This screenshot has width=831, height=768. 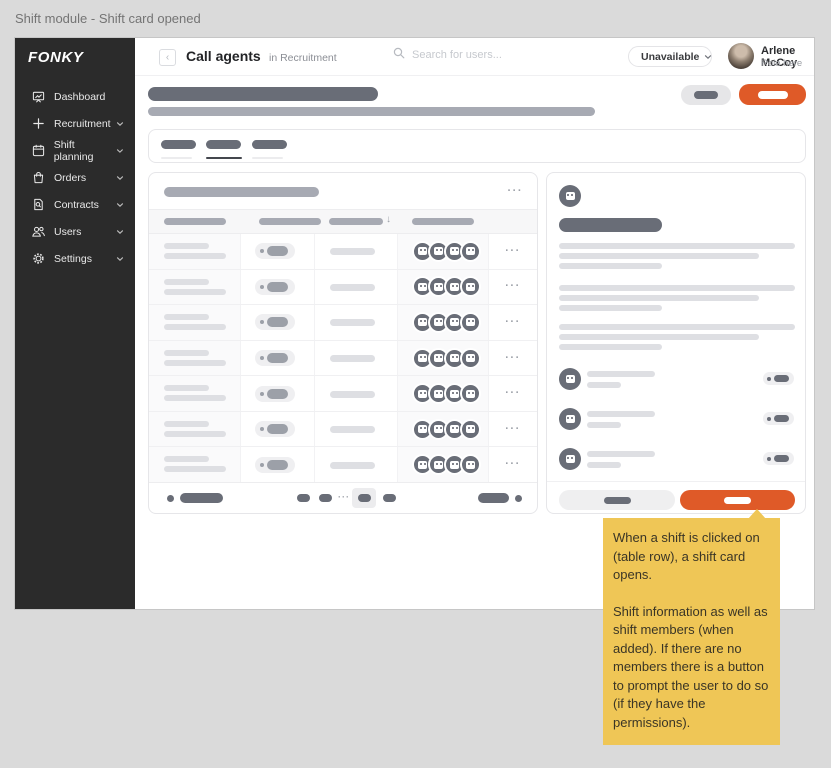 What do you see at coordinates (38, 97) in the screenshot?
I see `dashboard-icon` at bounding box center [38, 97].